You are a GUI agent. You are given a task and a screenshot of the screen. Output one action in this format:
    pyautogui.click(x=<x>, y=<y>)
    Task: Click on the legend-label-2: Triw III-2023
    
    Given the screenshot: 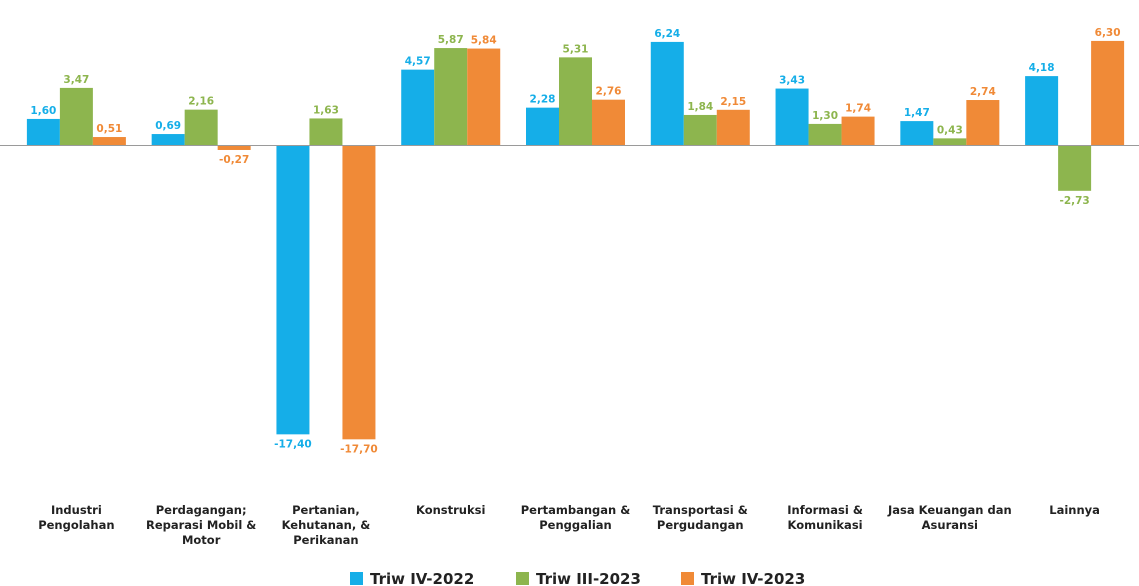 What is the action you would take?
    pyautogui.click(x=588, y=578)
    